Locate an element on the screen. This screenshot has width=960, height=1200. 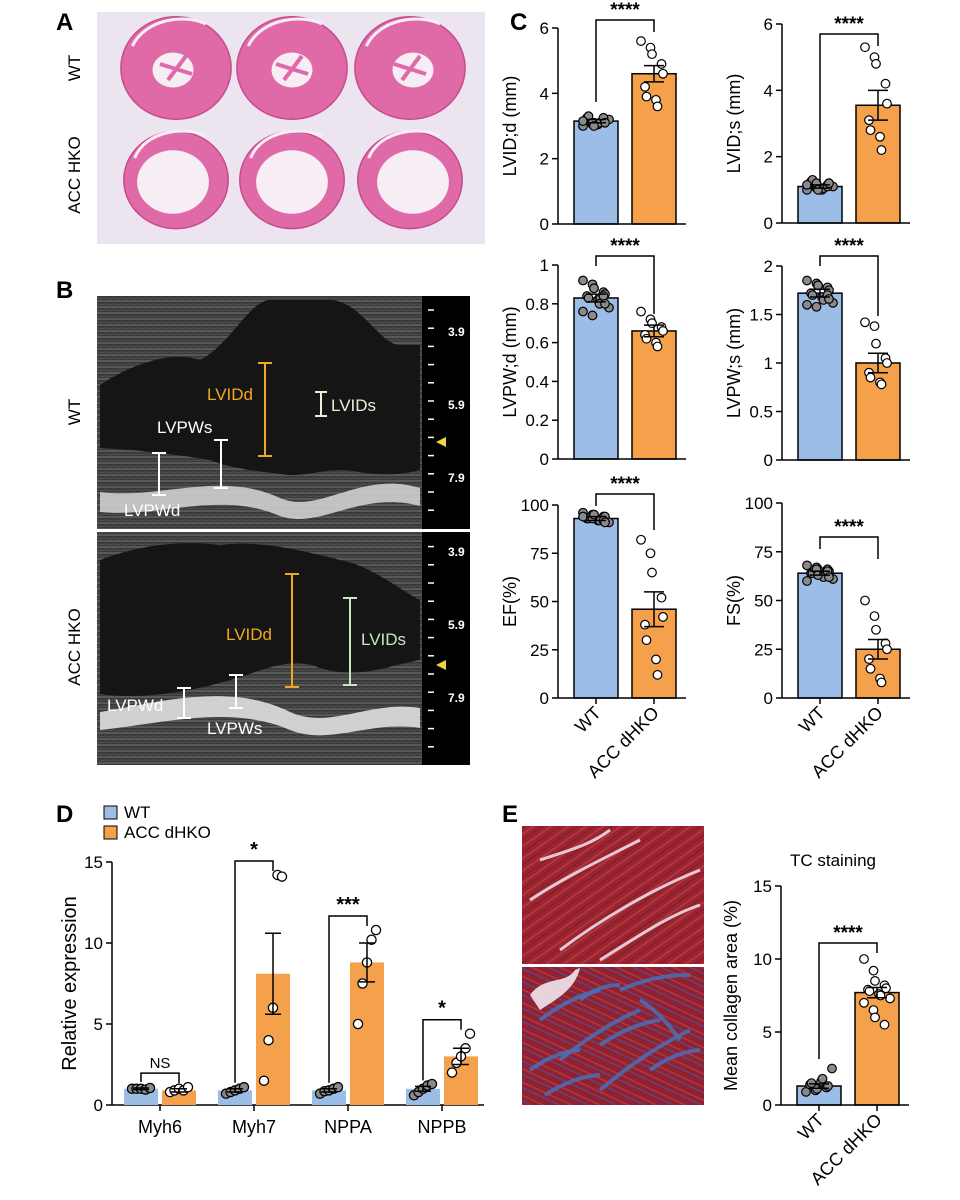
echo-marker-ko is located at coordinates (441, 665).